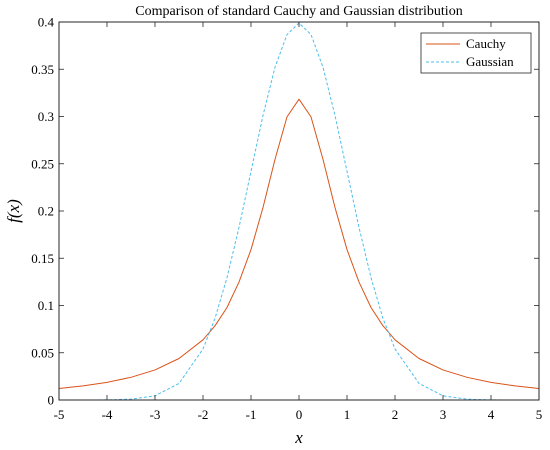  I want to click on y-tick-label: 0.35, so click(42, 69).